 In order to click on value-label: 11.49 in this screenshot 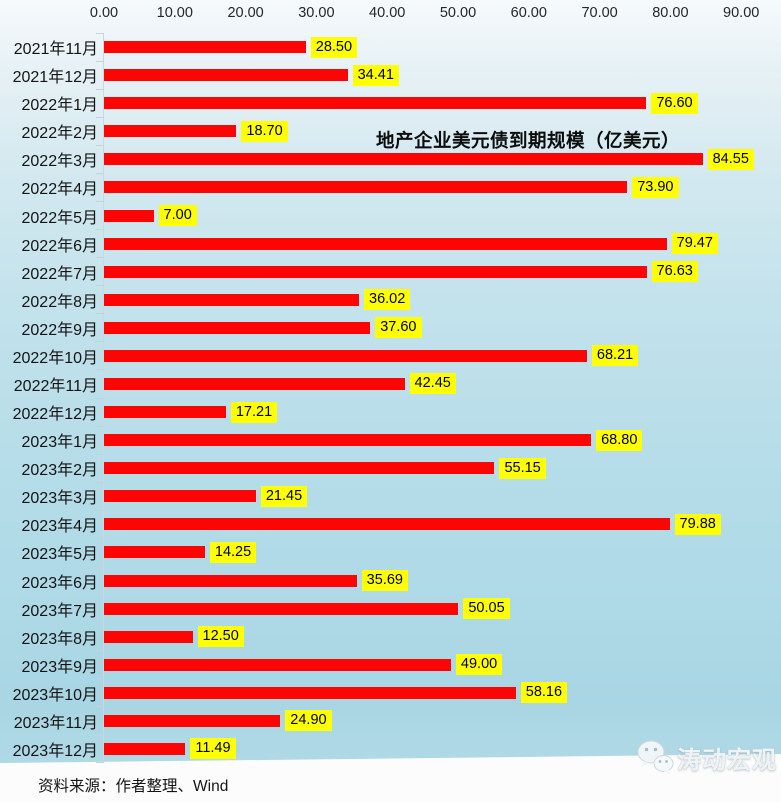, I will do `click(213, 749)`.